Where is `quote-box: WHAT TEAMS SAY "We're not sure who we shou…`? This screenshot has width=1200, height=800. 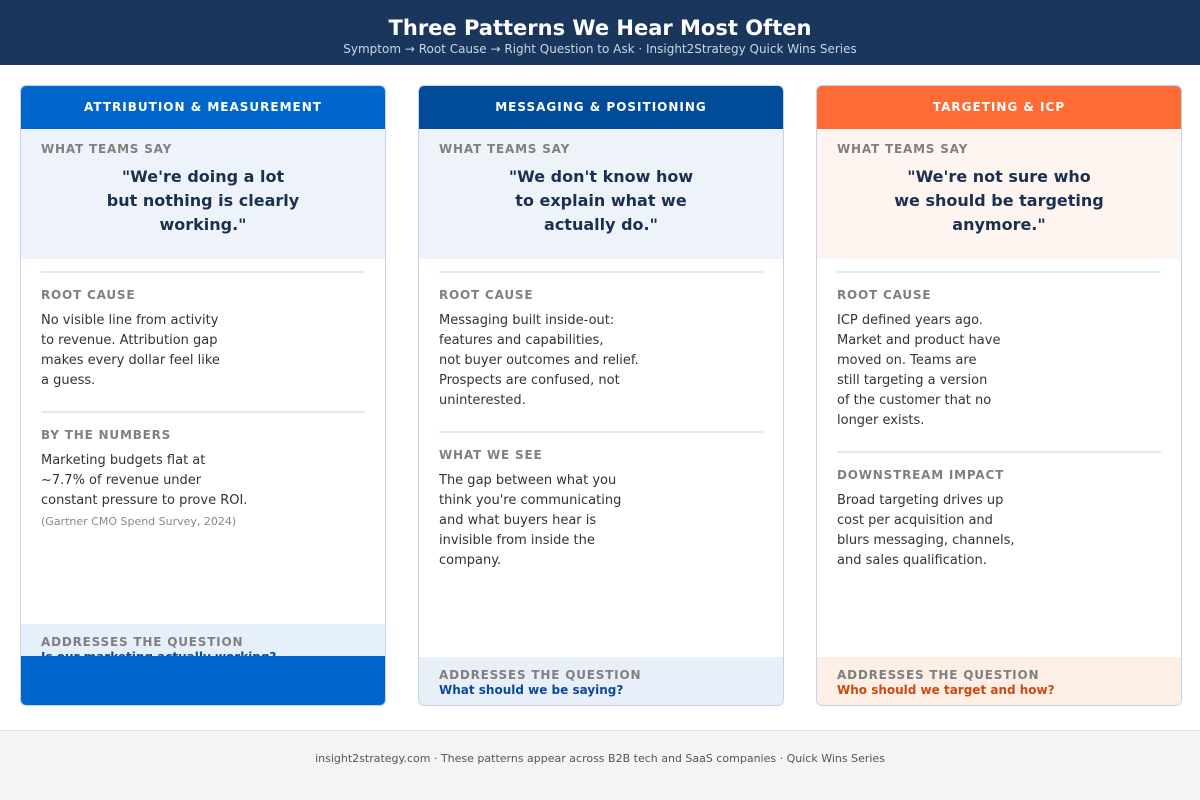
quote-box: WHAT TEAMS SAY "We're not sure who we shou… is located at coordinates (999, 194).